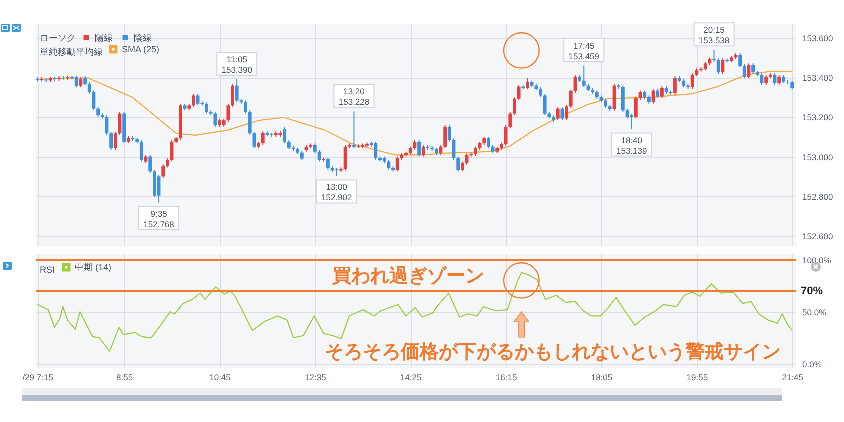 This screenshot has height=422, width=844. I want to click on legend-title: ローソク, so click(58, 38).